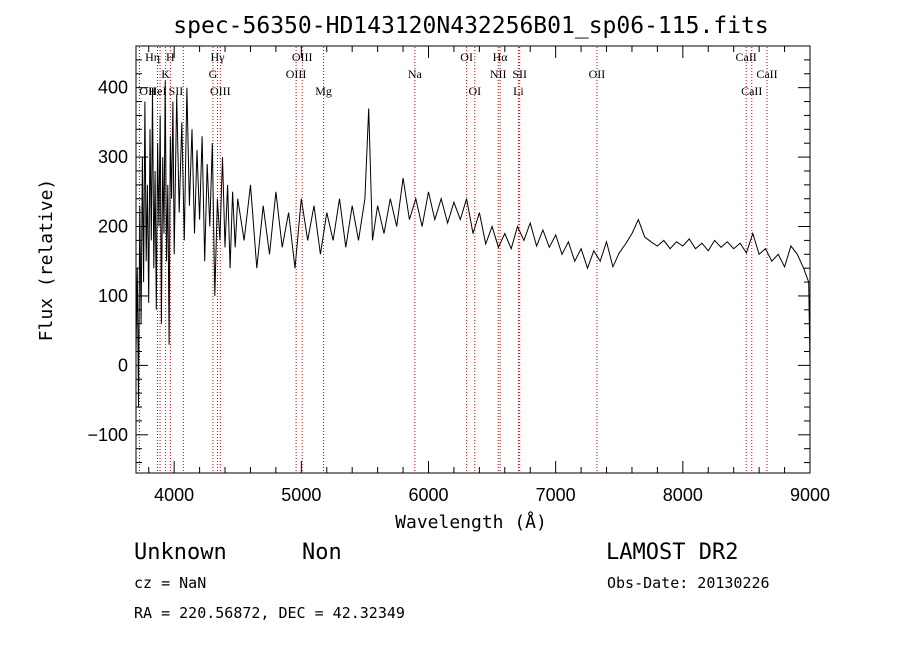 This screenshot has height=649, width=900. I want to click on y-tick-label: −100, so click(107, 435).